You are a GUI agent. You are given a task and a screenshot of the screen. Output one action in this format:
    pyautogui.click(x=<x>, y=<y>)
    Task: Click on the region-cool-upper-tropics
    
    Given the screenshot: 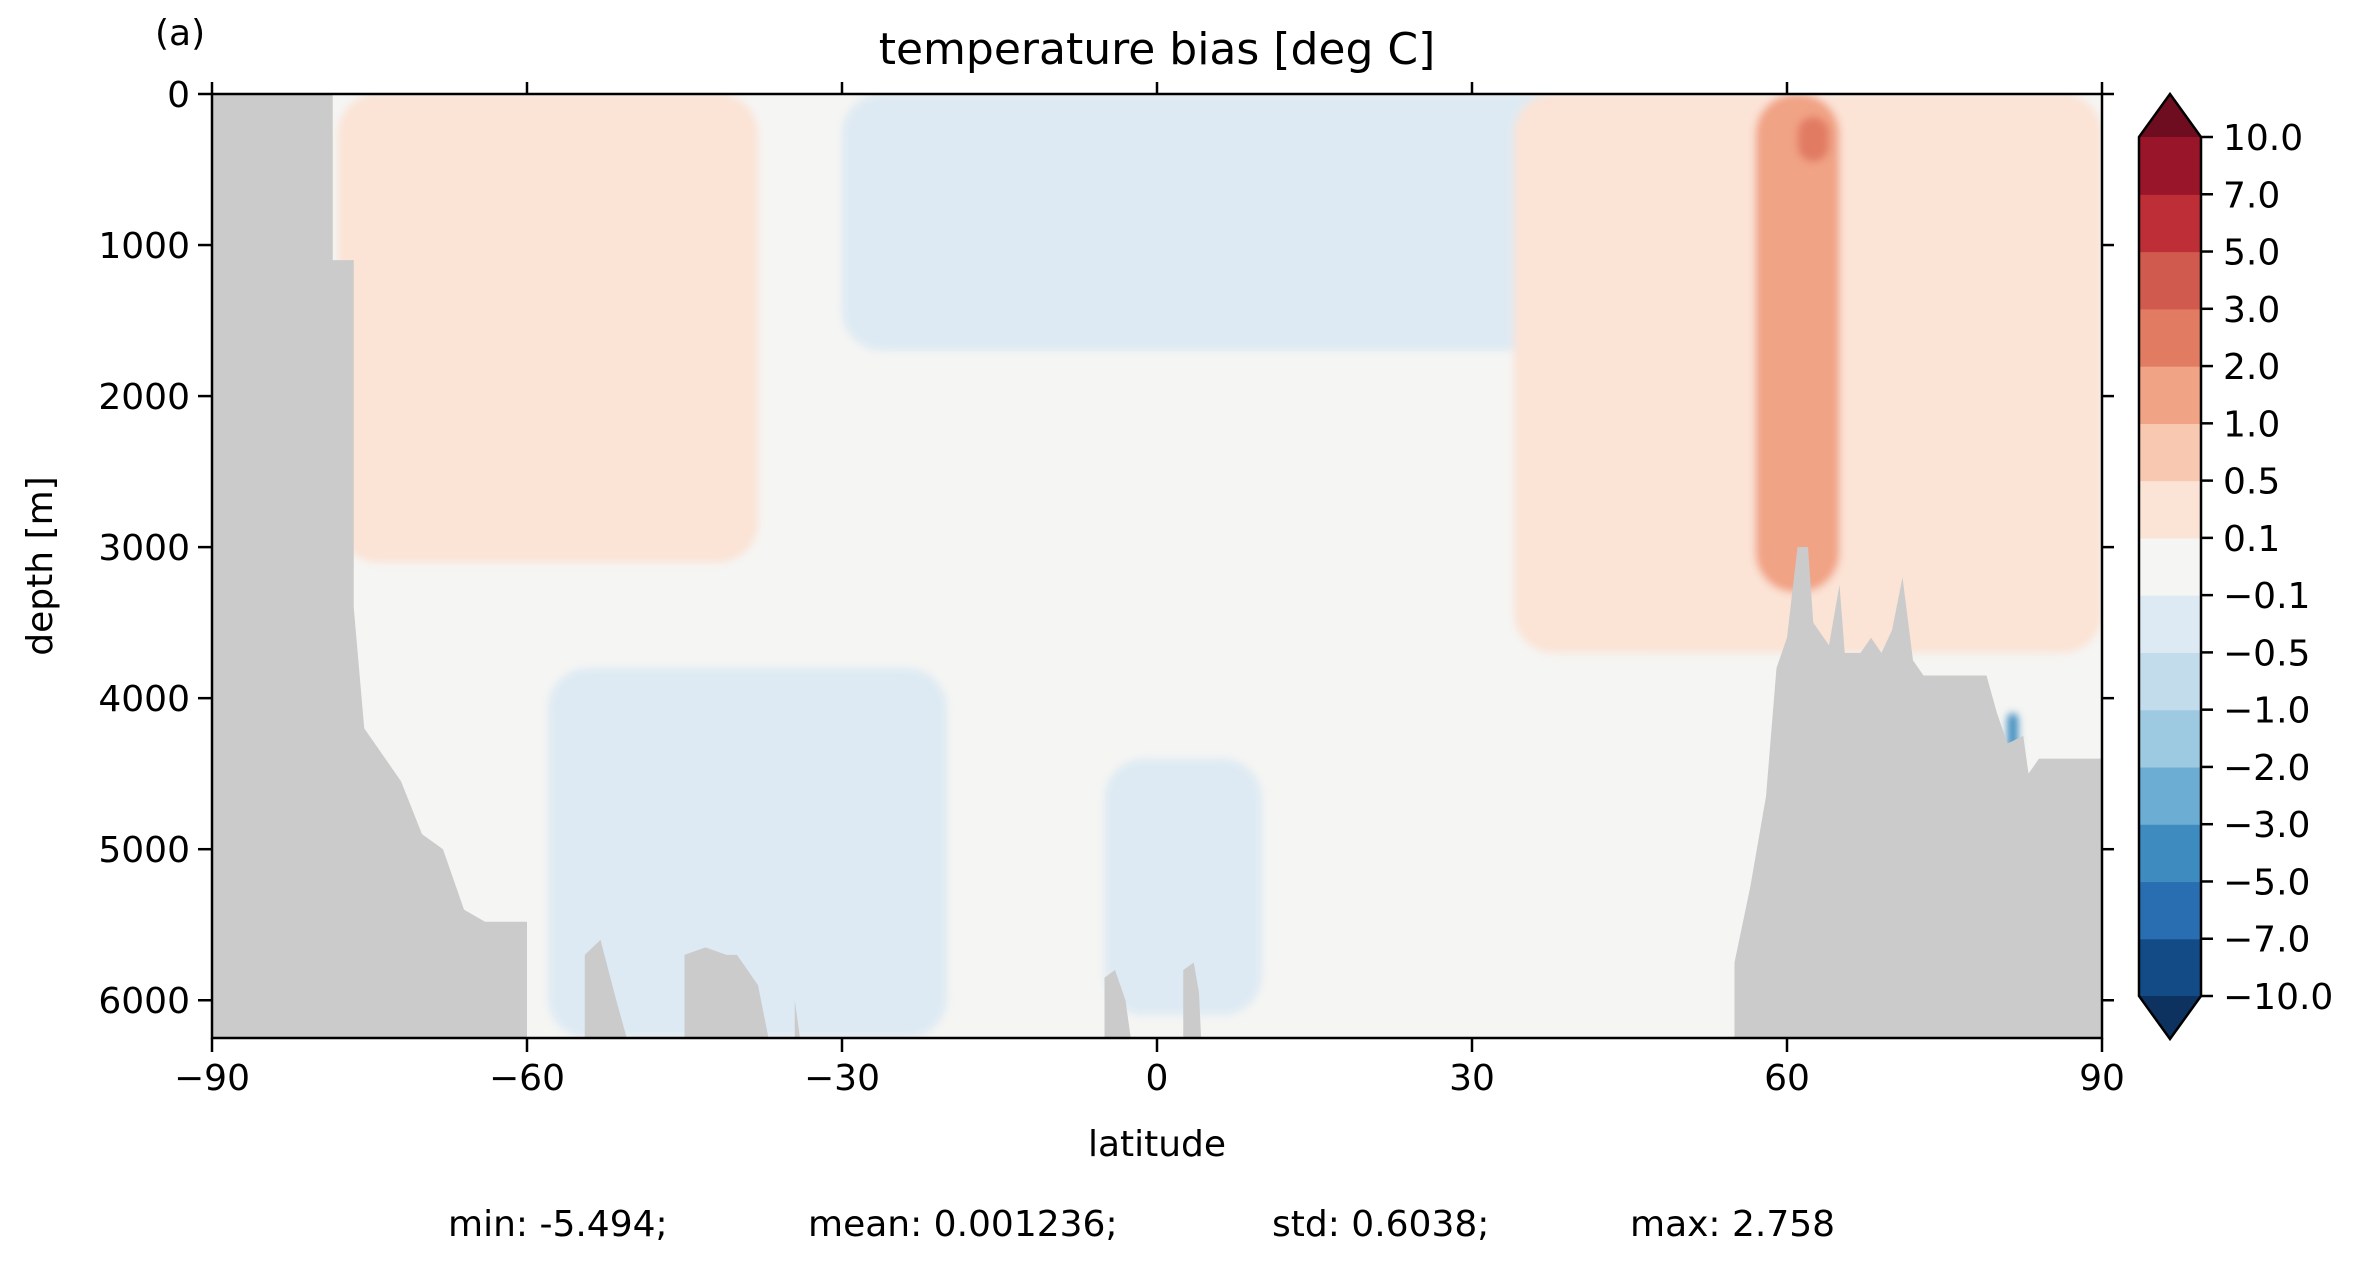 What is the action you would take?
    pyautogui.click(x=1262, y=222)
    